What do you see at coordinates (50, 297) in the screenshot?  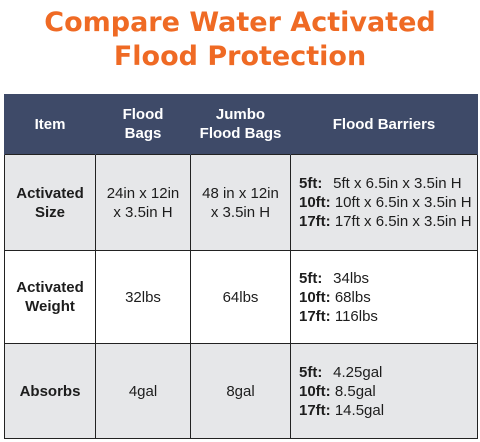 I see `row-label: Activated Weight` at bounding box center [50, 297].